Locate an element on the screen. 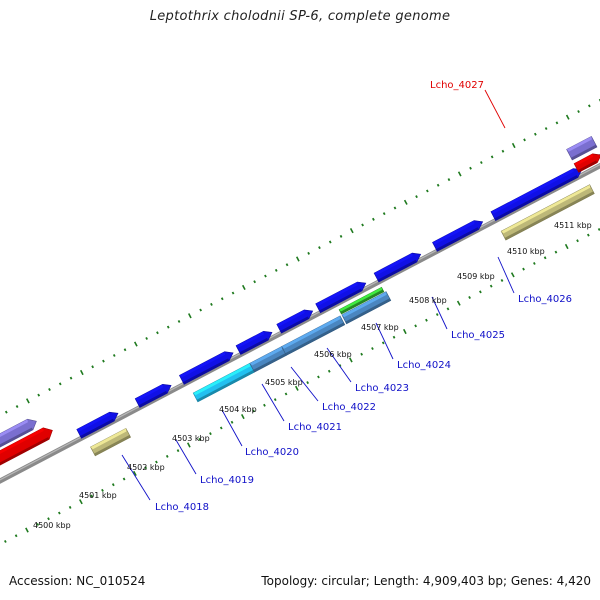 The width and height of the screenshot is (600, 600). feature-cds-4020-upper is located at coordinates (206, 368).